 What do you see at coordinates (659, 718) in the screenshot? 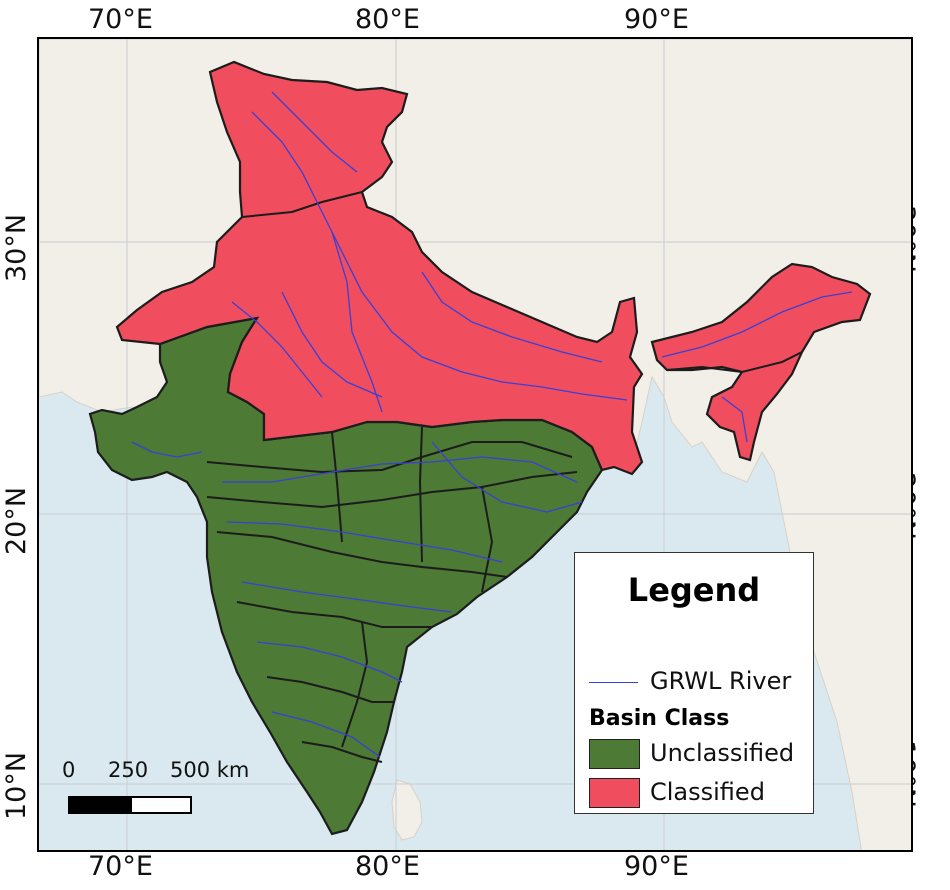
I see `basin-class-heading: Basin Class` at bounding box center [659, 718].